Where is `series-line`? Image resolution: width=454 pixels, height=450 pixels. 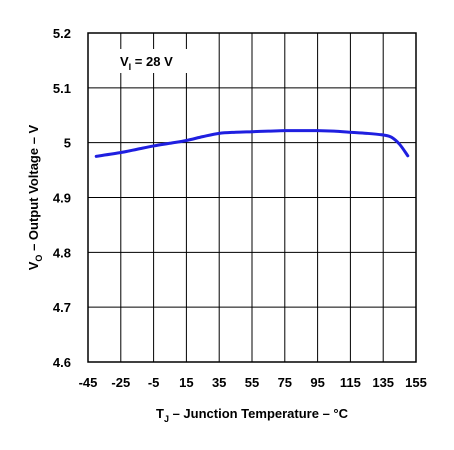 series-line is located at coordinates (252, 143).